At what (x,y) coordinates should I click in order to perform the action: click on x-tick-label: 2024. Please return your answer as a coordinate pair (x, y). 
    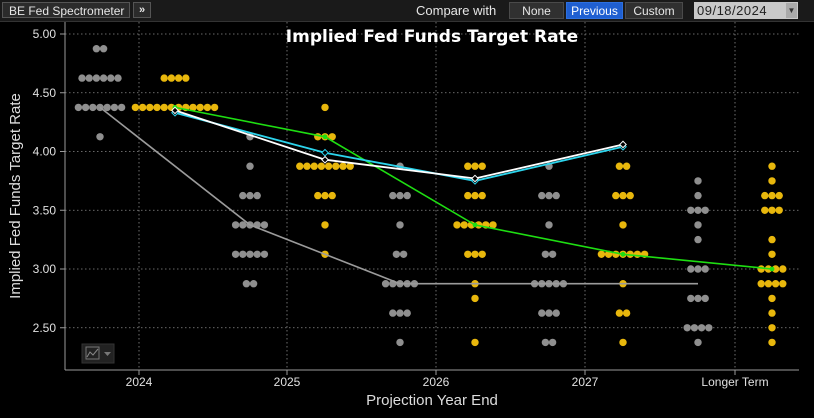
    Looking at the image, I should click on (139, 382).